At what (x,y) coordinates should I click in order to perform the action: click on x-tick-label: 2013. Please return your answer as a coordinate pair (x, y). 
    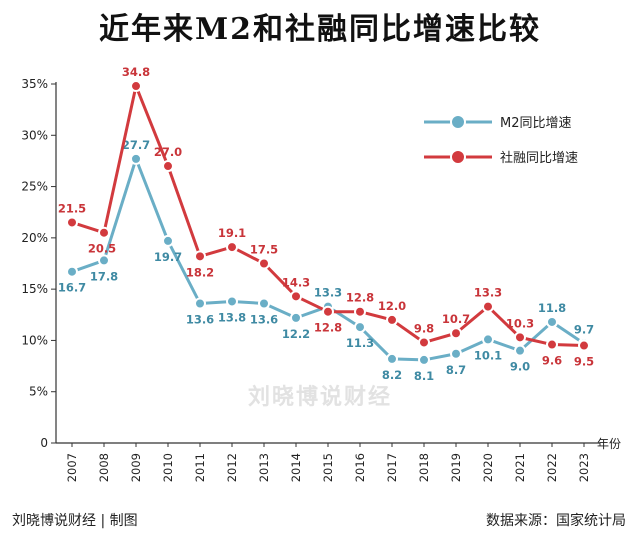
    Looking at the image, I should click on (264, 467).